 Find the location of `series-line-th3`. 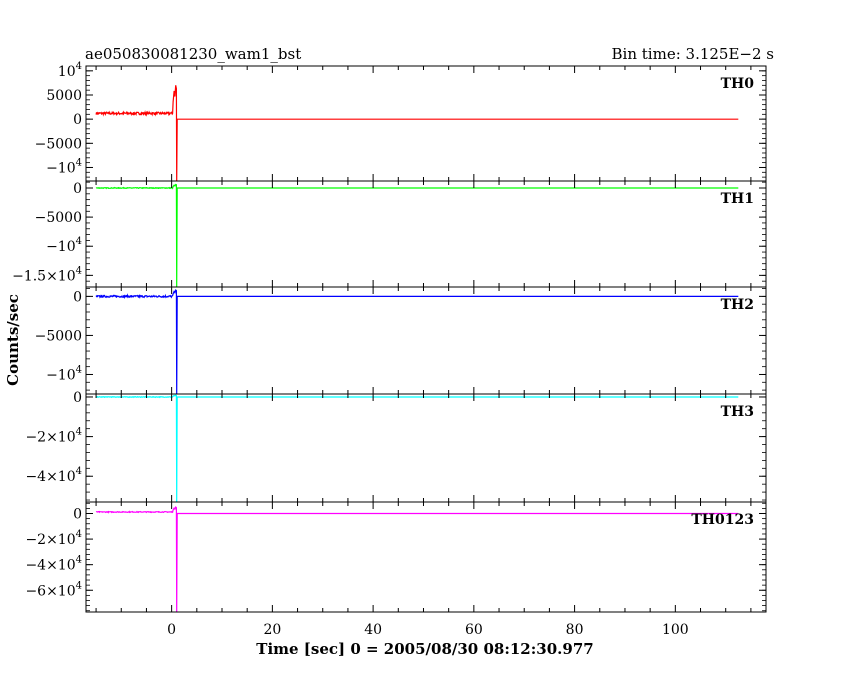

series-line-th3 is located at coordinates (417, 448).